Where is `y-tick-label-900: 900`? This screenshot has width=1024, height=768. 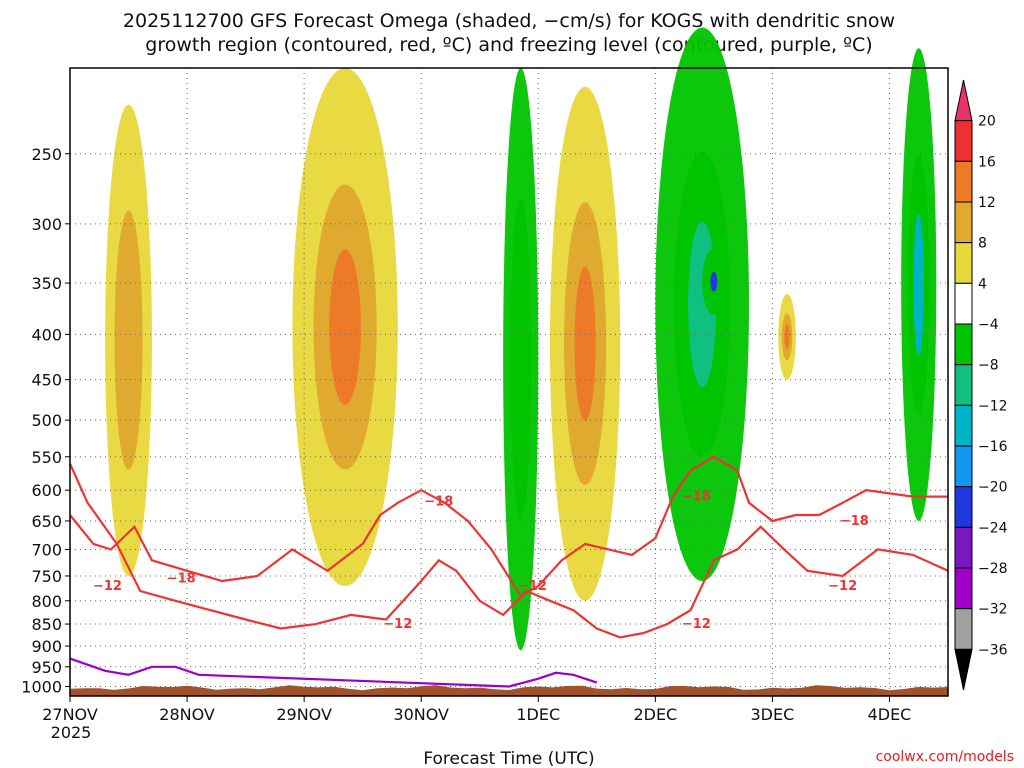 y-tick-label-900: 900 is located at coordinates (46, 646).